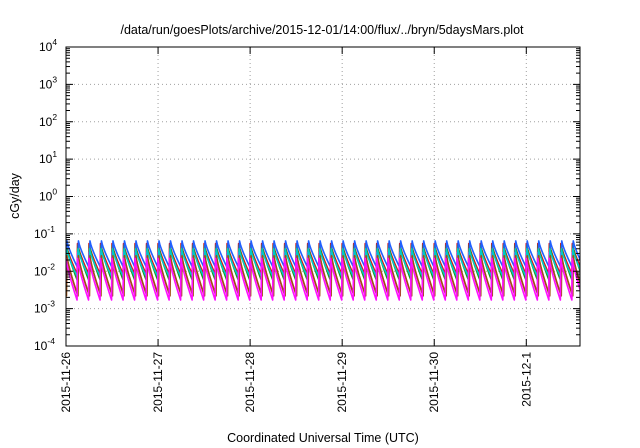 Image resolution: width=640 pixels, height=448 pixels. Describe the element at coordinates (250, 382) in the screenshot. I see `x-tick-label: 2015-11-28` at that location.